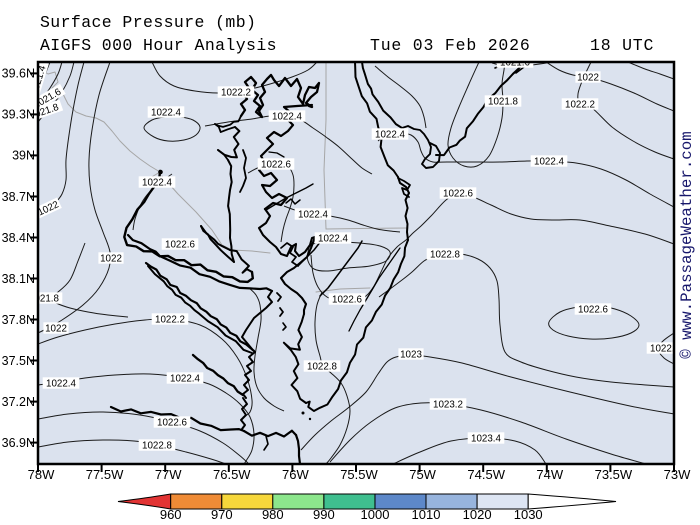 The image size is (700, 525). What do you see at coordinates (448, 405) in the screenshot?
I see `svg-text: 1023.2` at bounding box center [448, 405].